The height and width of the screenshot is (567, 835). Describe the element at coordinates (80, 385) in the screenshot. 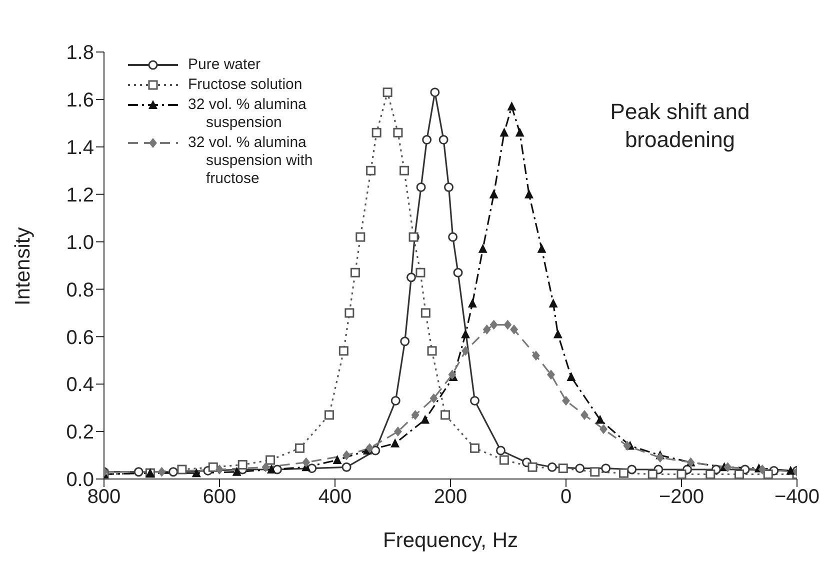

I see `y-tick-label: 0.4` at that location.